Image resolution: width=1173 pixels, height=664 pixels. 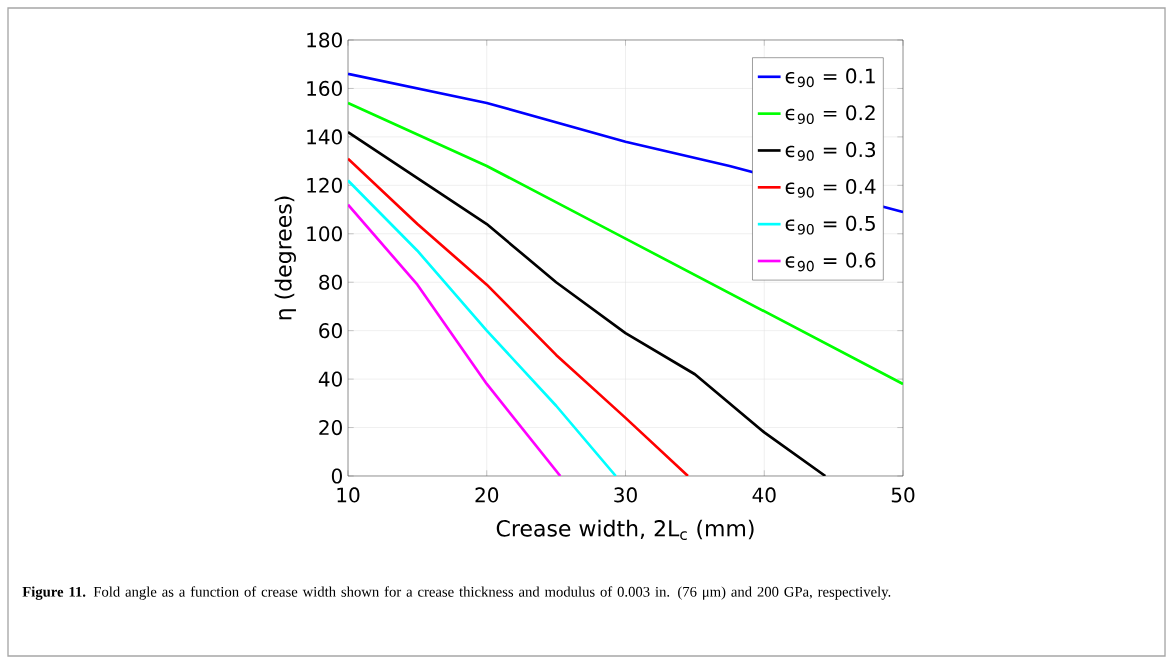 I want to click on legend-label: ϵ$_{90}$ = 0.4, so click(x=830, y=188).